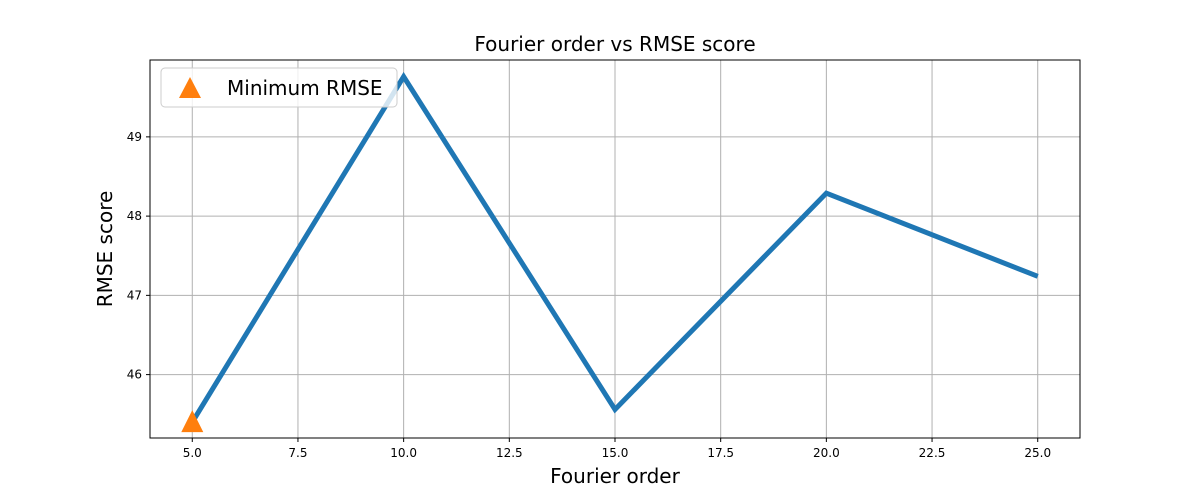 The image size is (1200, 500). Describe the element at coordinates (720, 453) in the screenshot. I see `x-tick-label: 17.5` at that location.